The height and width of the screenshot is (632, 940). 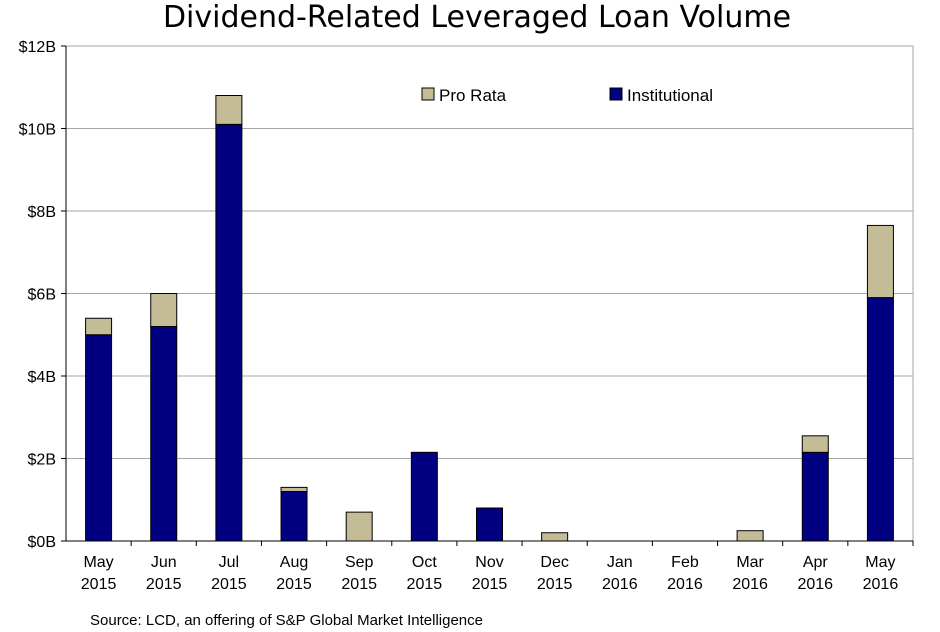 I want to click on x-tick-label: May 2016, so click(x=881, y=573).